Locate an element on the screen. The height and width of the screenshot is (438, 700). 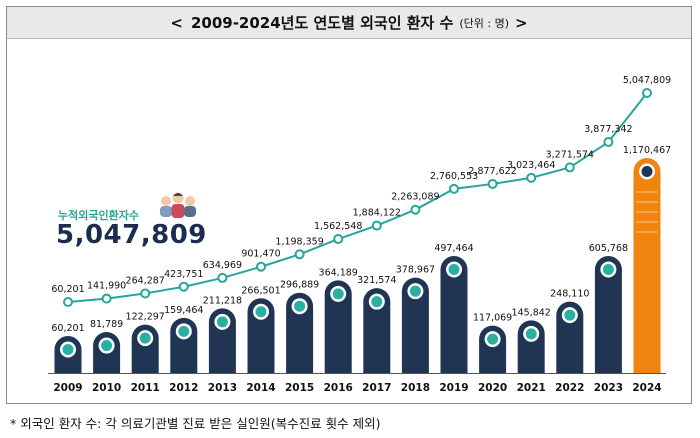
x-tick-label: 2023 is located at coordinates (608, 388).